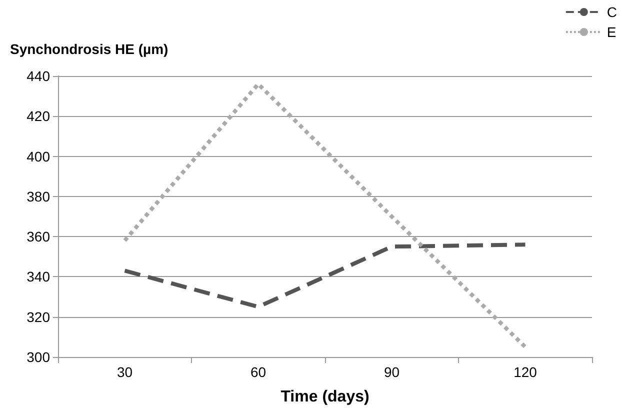 The image size is (622, 417). I want to click on y-tick-label: 320, so click(38, 316).